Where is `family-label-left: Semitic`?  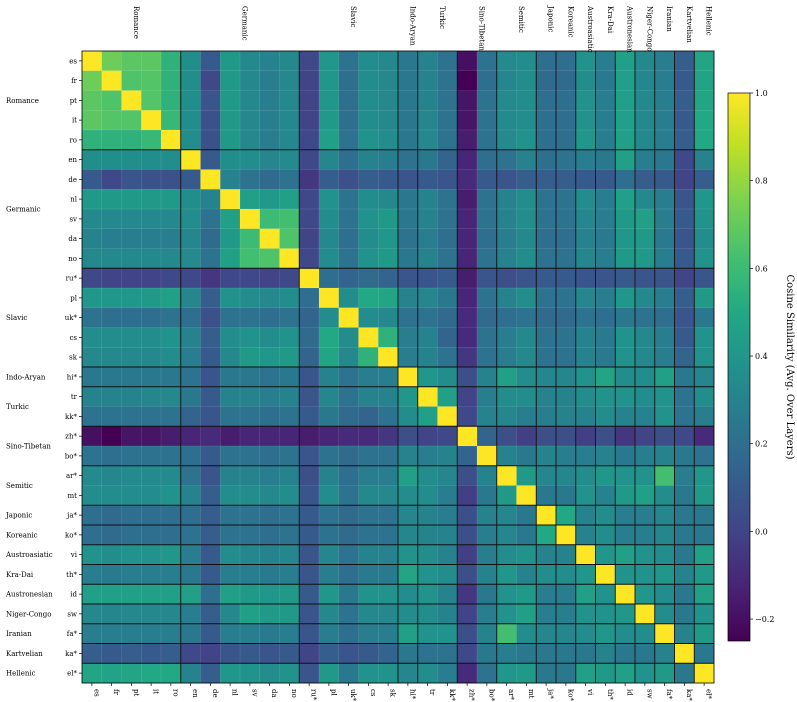
family-label-left: Semitic is located at coordinates (19, 486).